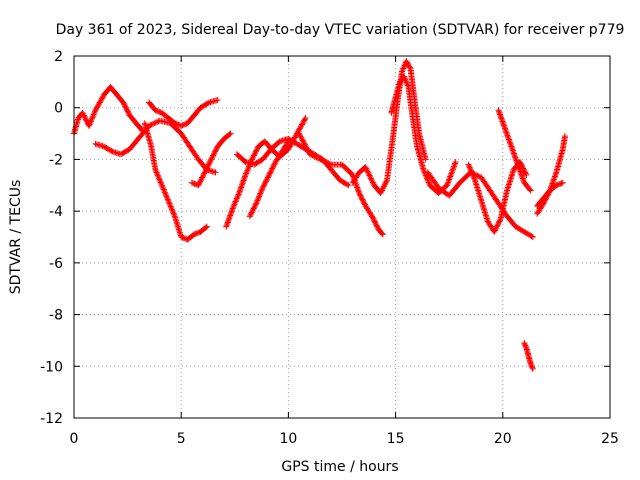 The width and height of the screenshot is (640, 480). I want to click on series-track-q, so click(528, 356).